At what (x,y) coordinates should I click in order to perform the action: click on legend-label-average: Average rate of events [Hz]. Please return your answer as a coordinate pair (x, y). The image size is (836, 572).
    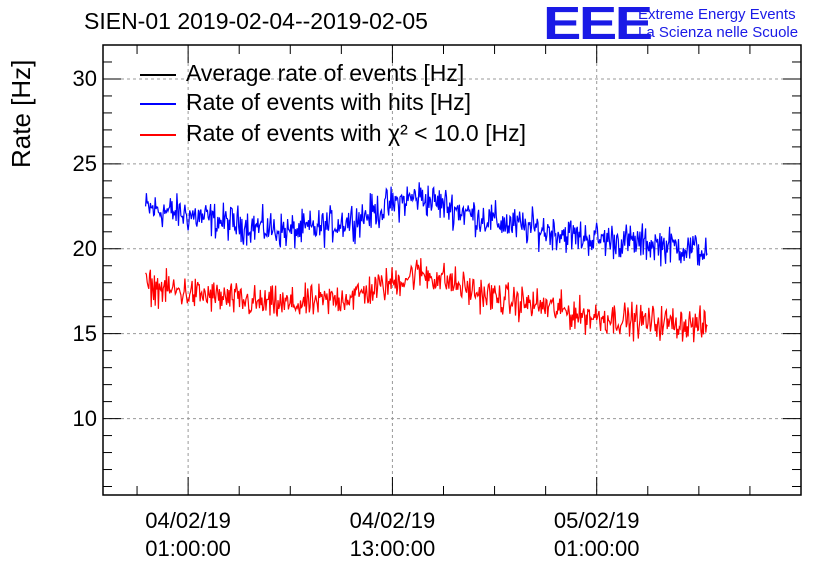
    Looking at the image, I should click on (325, 73).